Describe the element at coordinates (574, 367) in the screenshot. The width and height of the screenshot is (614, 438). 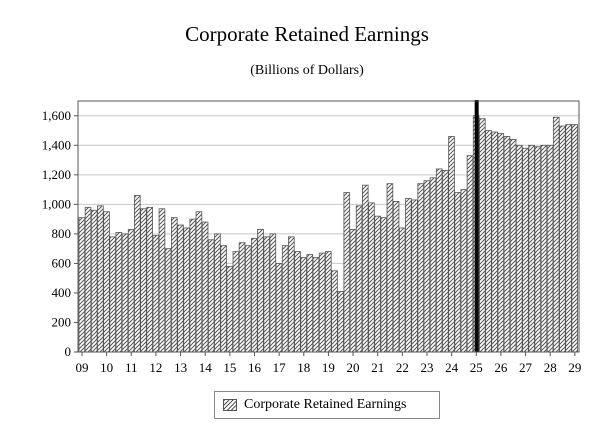
I see `x-tick-label: 29` at that location.